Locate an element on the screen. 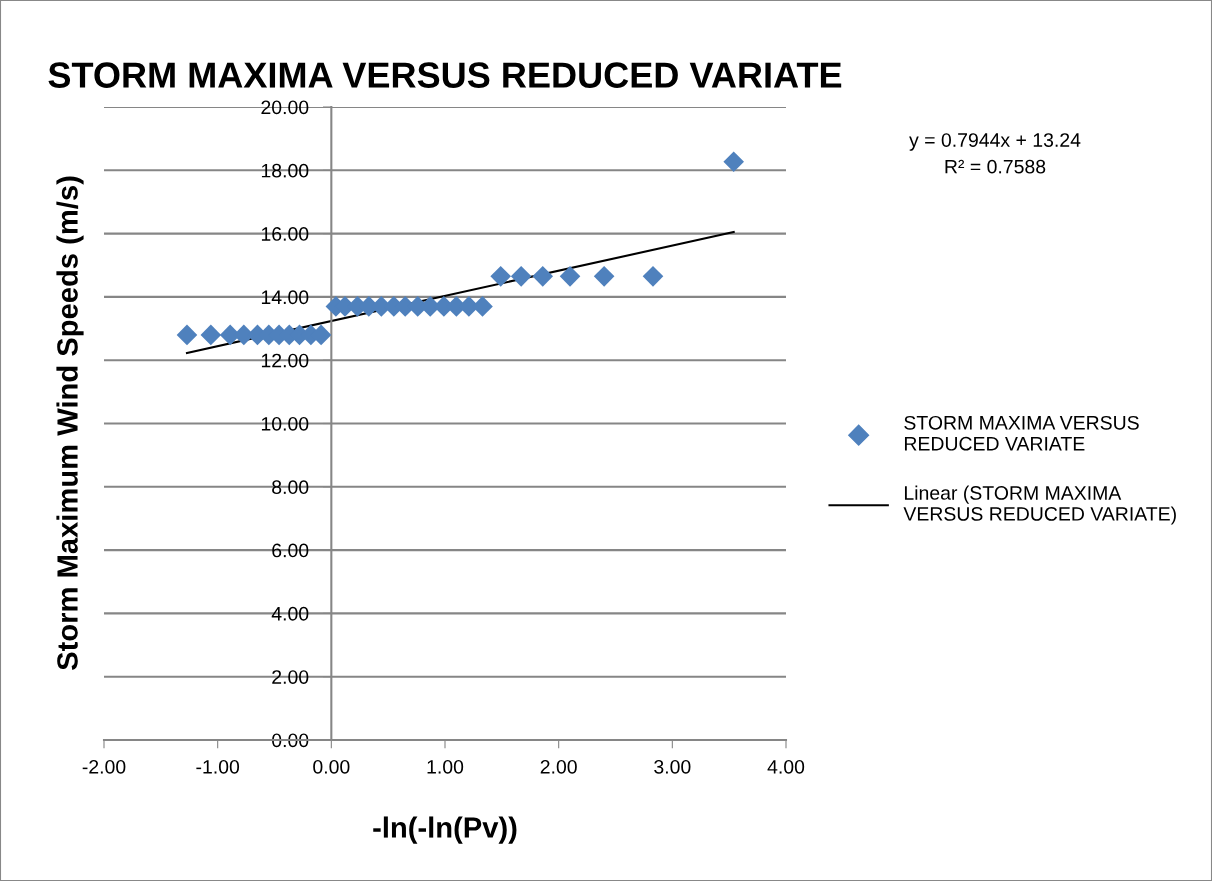 The image size is (1212, 881). x-tick-label: 0.00 is located at coordinates (331, 766).